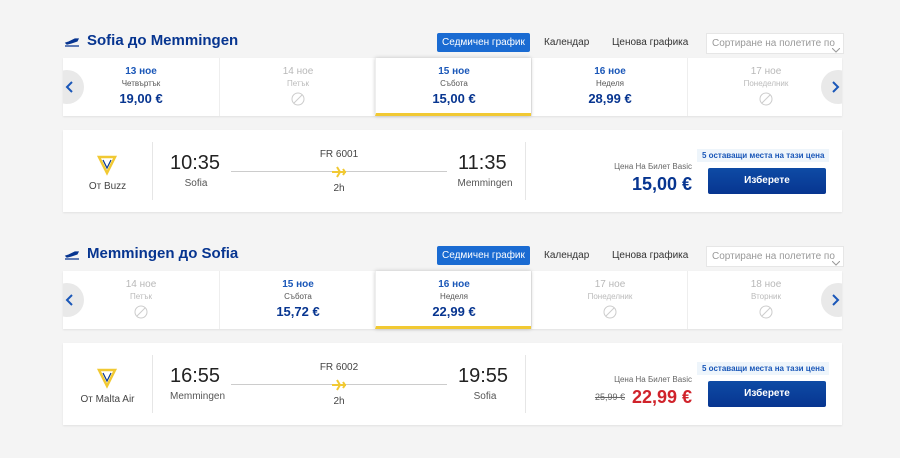 The height and width of the screenshot is (458, 900). Describe the element at coordinates (453, 87) in the screenshot. I see `day-cell: 15 ное Събота 15,00 €` at that location.